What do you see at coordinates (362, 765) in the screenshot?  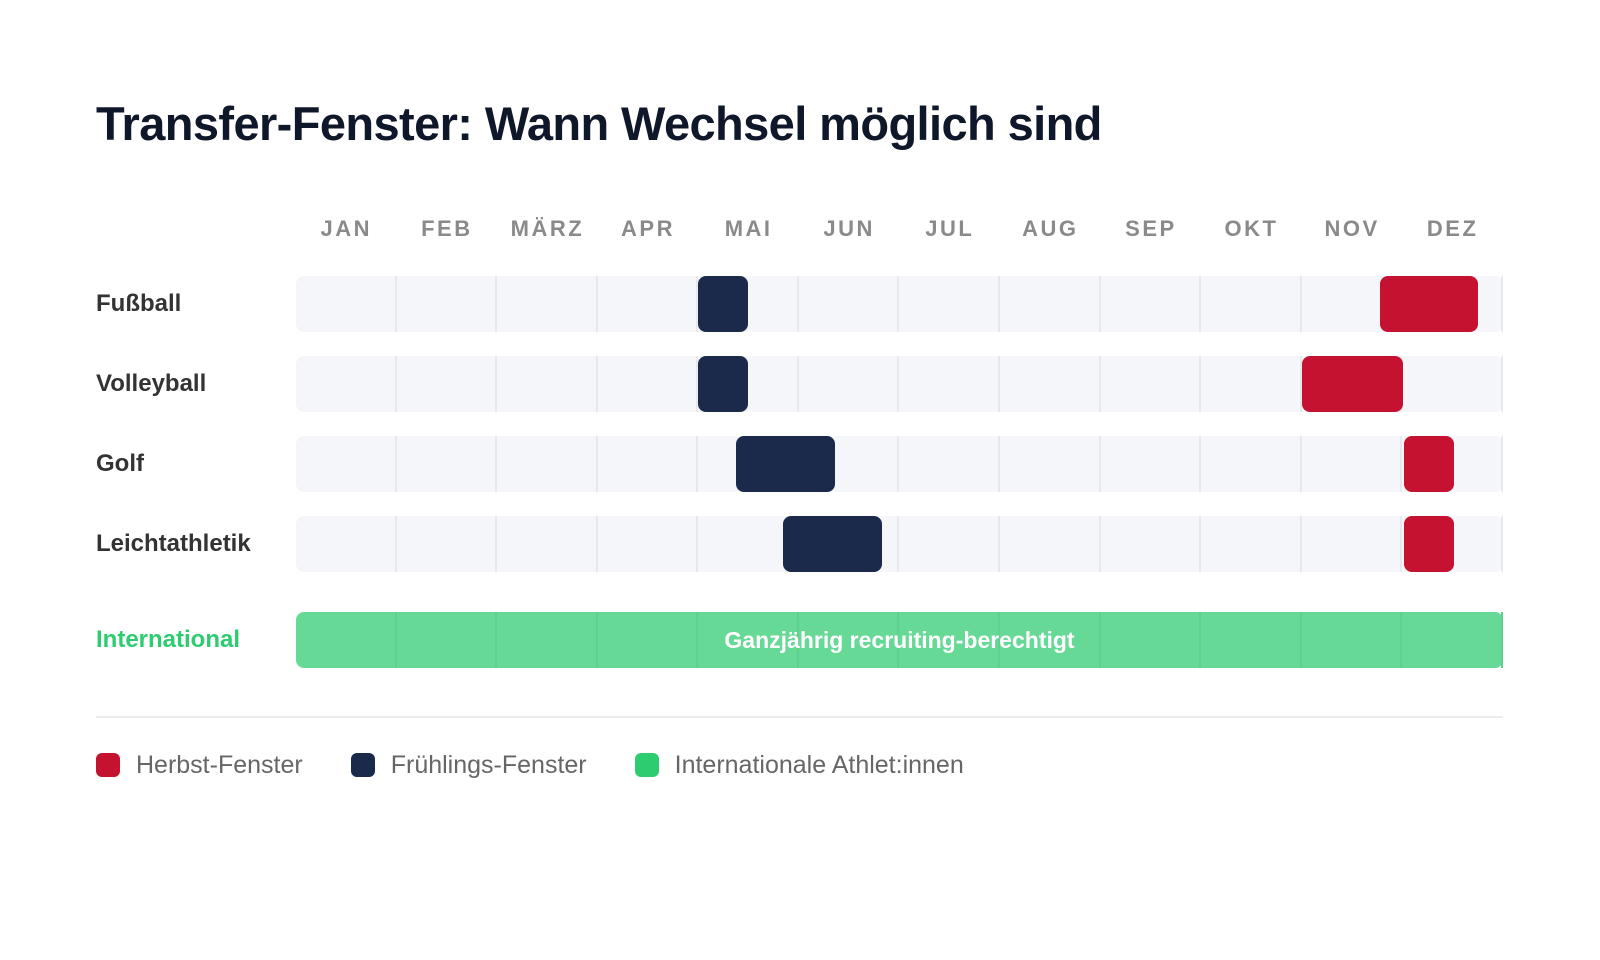 I see `spring-swatch-icon` at bounding box center [362, 765].